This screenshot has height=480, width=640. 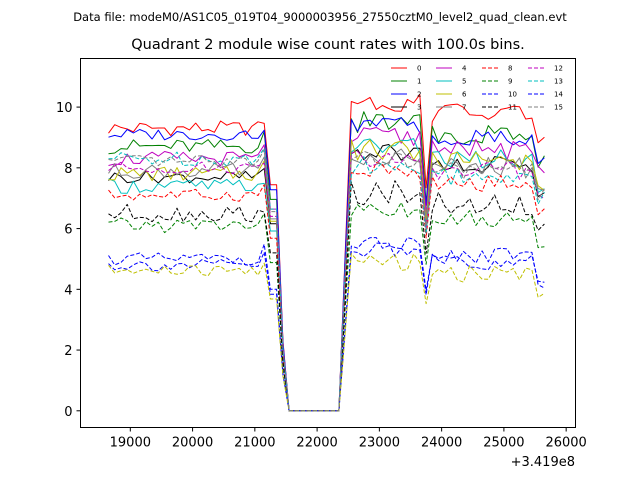 I want to click on legend-label: 14, so click(x=558, y=95).